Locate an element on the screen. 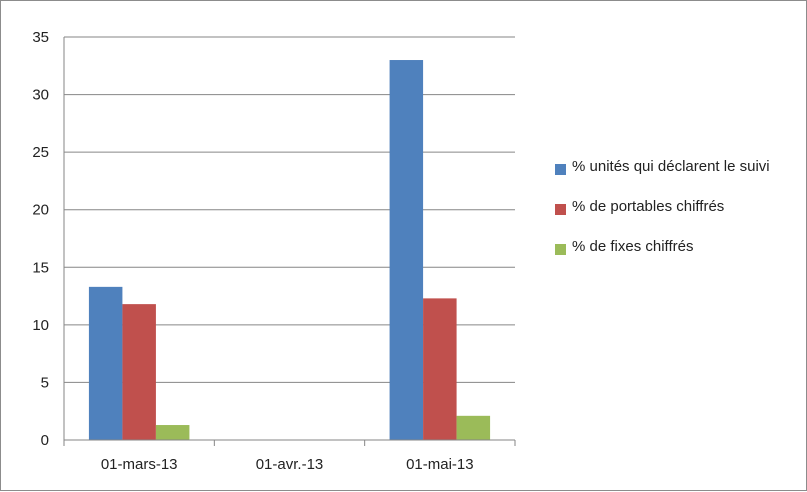  bar-series2-cat0 is located at coordinates (172, 432).